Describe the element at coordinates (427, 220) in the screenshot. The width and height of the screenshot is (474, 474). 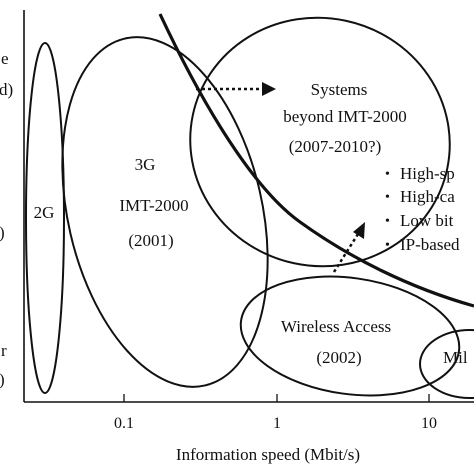
I see `bullet-item: Low bit` at that location.